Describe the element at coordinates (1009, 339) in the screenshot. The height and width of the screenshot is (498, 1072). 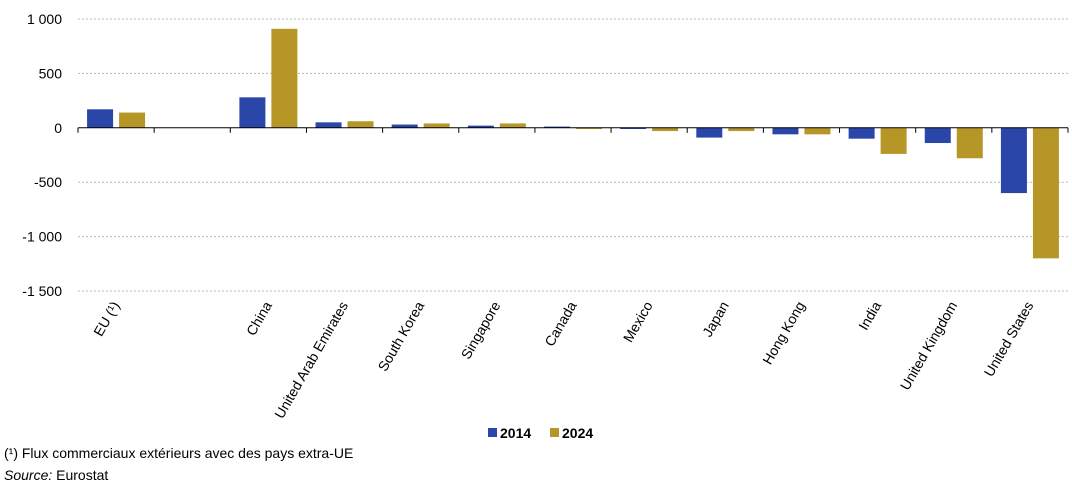
I see `x-tick-label: United States` at that location.